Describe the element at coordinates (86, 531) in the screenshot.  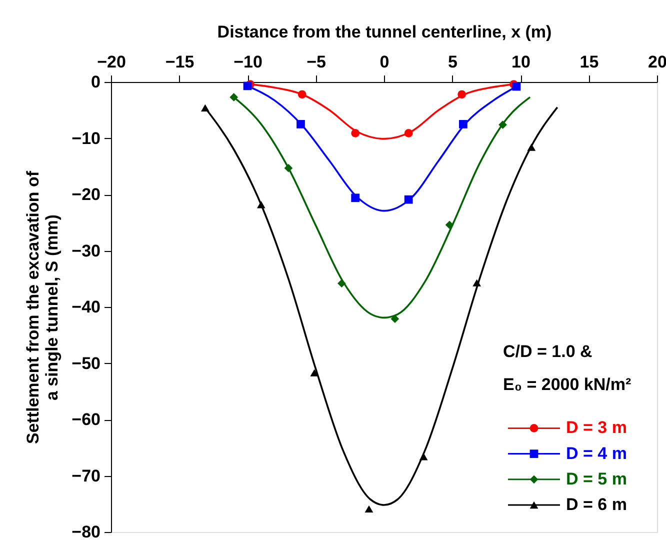
I see `y-tick-label: −80` at that location.